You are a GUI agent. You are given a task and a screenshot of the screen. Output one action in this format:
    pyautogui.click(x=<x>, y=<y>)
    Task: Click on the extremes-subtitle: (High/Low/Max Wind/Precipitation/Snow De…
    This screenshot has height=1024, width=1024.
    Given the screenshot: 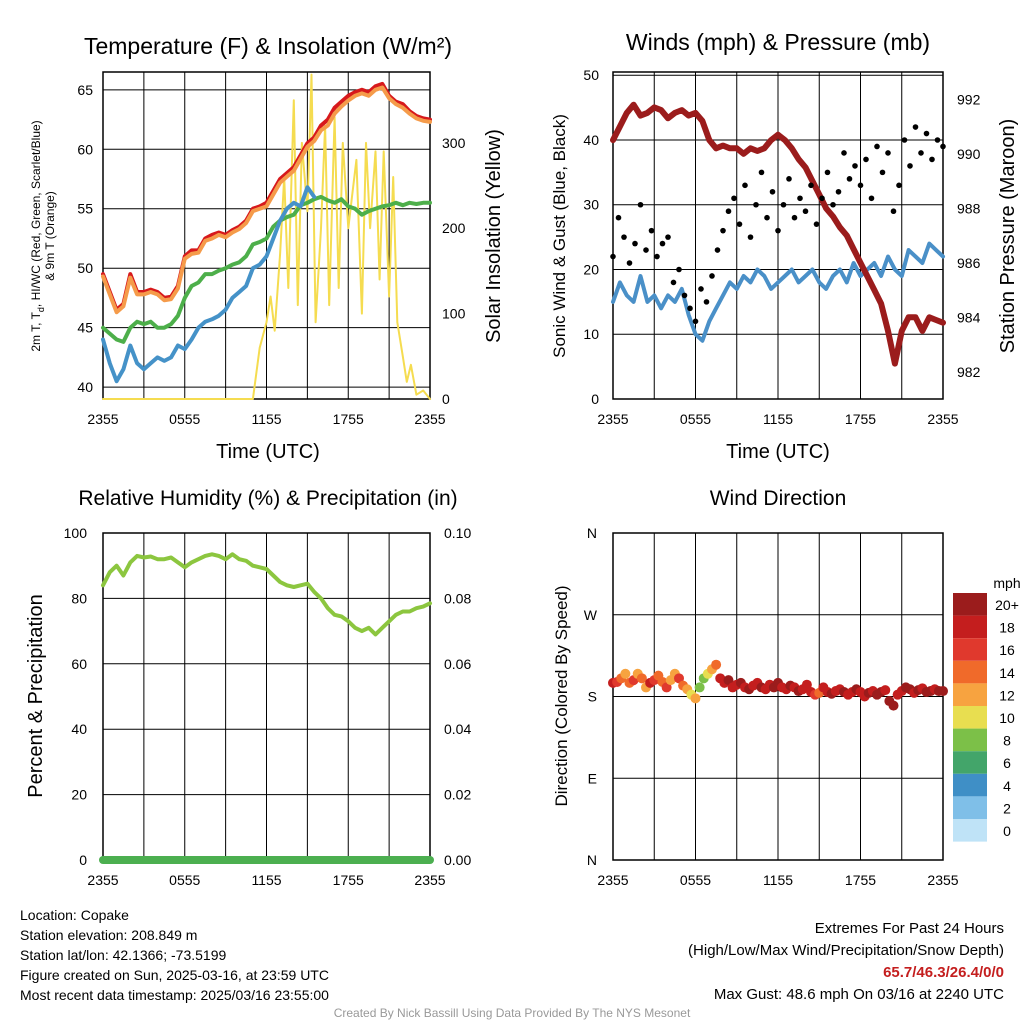 What is the action you would take?
    pyautogui.click(x=846, y=950)
    